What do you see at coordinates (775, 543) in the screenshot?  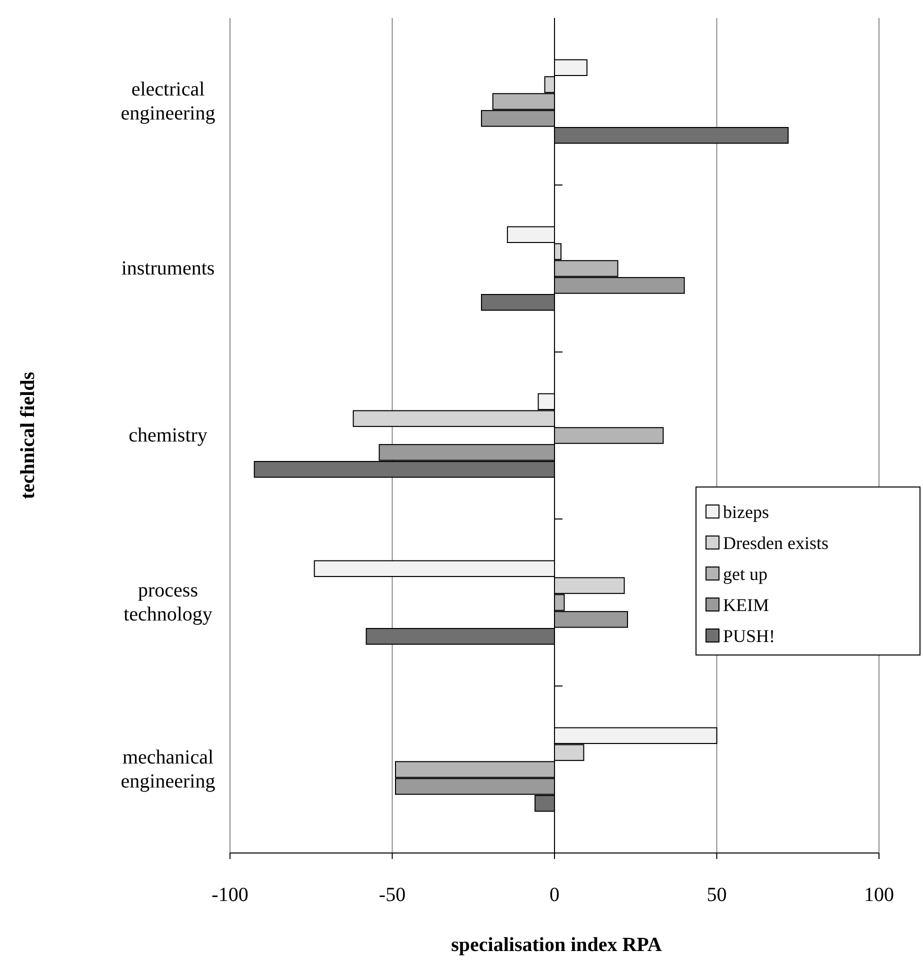 I see `legend-label: Dresden exists` at bounding box center [775, 543].